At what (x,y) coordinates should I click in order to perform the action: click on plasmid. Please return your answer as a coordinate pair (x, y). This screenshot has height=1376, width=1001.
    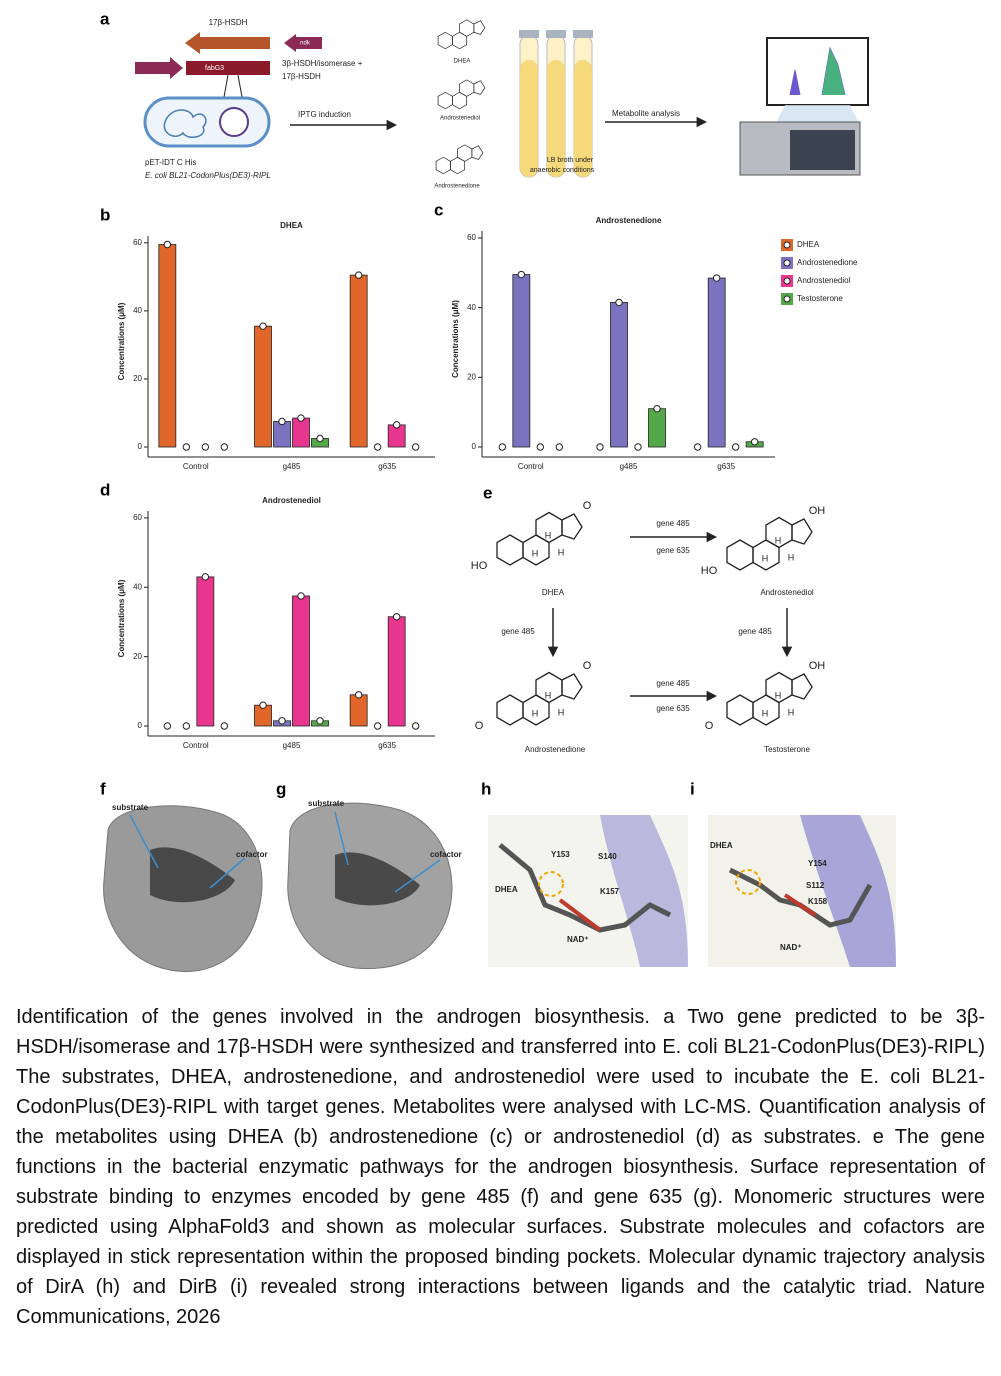
    Looking at the image, I should click on (234, 122).